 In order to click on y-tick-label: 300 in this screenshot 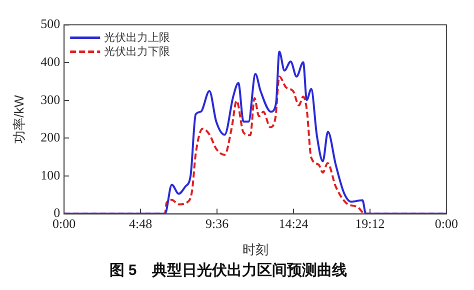, I will do `click(50, 99)`.